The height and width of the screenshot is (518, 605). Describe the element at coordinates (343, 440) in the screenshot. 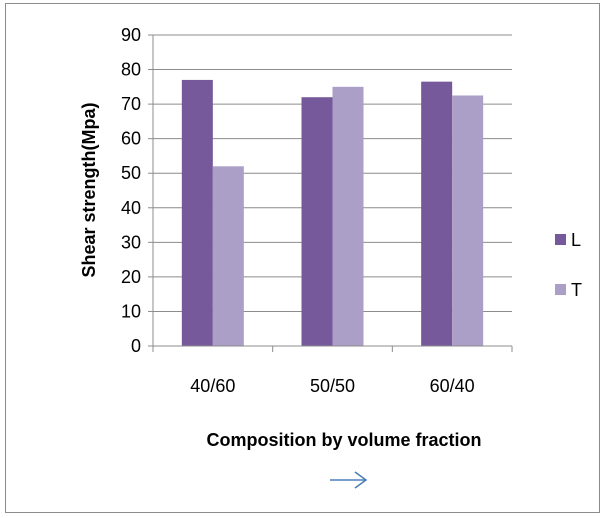

I see `x-axis-title: Composition by volume fraction` at that location.